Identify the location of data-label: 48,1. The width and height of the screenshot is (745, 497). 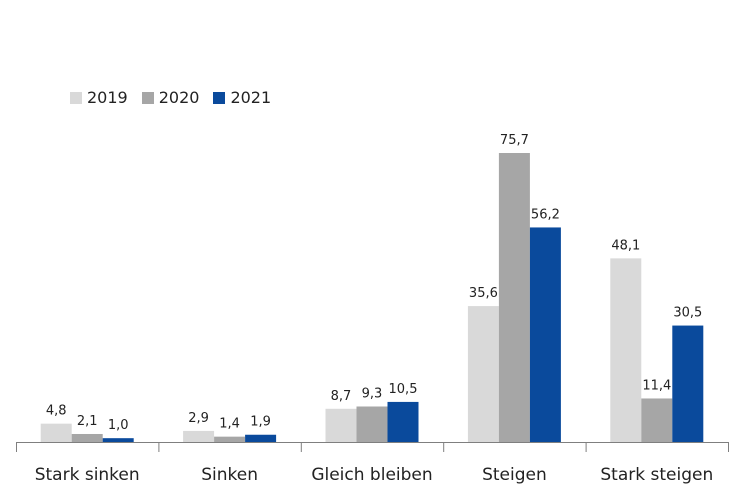
(625, 245).